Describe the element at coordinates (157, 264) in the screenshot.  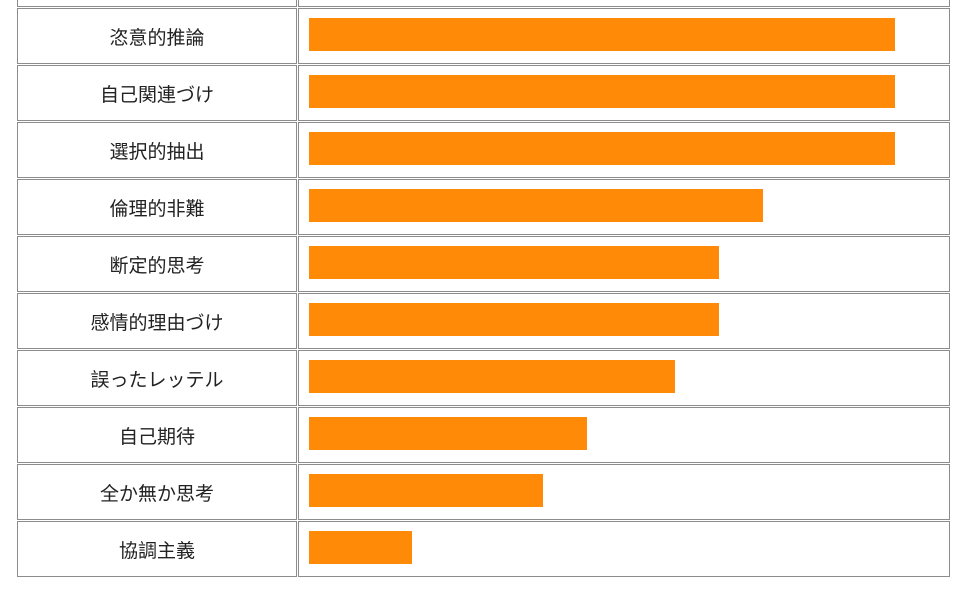
I see `category-label: 断定的思考` at that location.